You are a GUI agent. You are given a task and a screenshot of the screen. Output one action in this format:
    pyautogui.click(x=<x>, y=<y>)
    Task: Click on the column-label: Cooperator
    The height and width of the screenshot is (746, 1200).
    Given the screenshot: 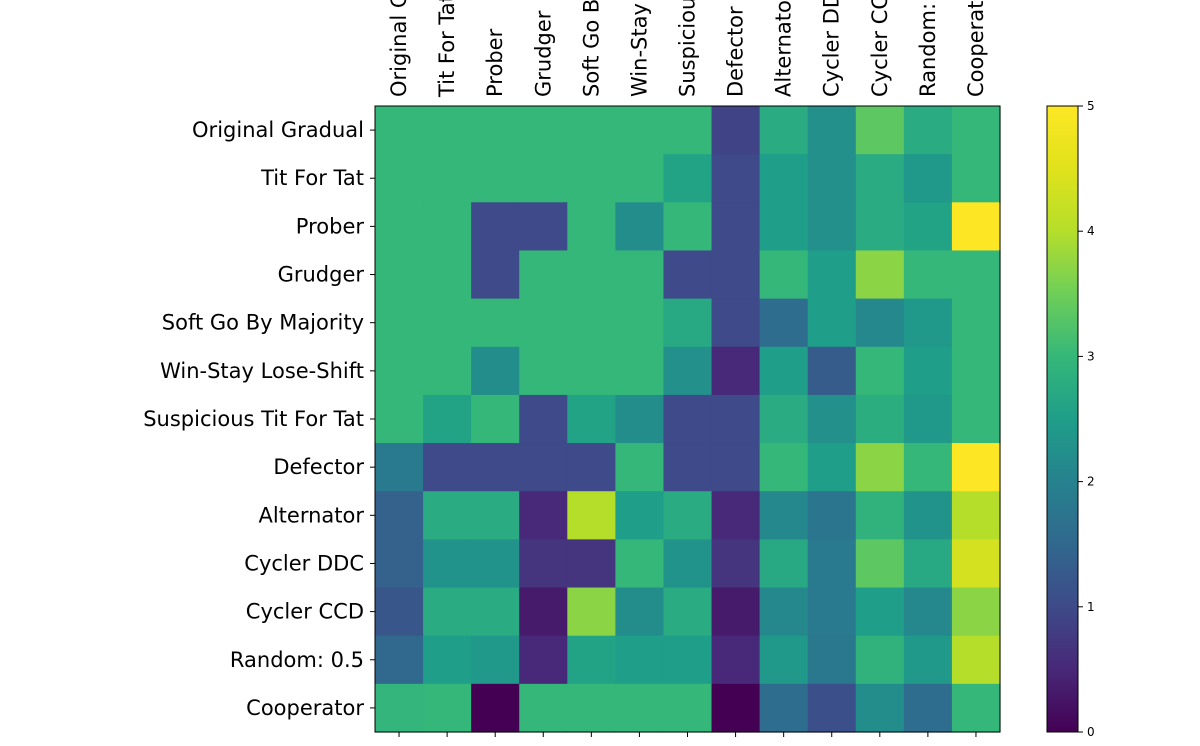 What is the action you would take?
    pyautogui.click(x=976, y=48)
    